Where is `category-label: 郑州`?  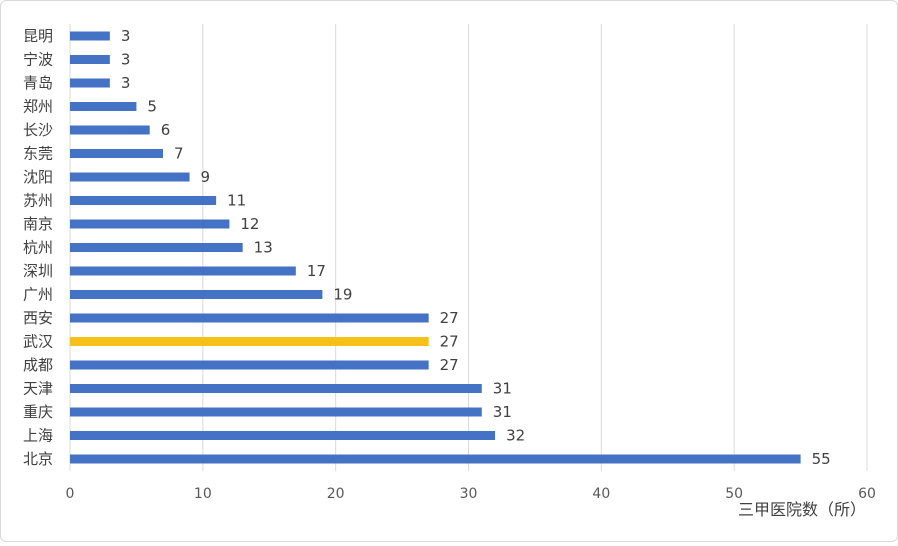
category-label: 郑州 is located at coordinates (38, 107).